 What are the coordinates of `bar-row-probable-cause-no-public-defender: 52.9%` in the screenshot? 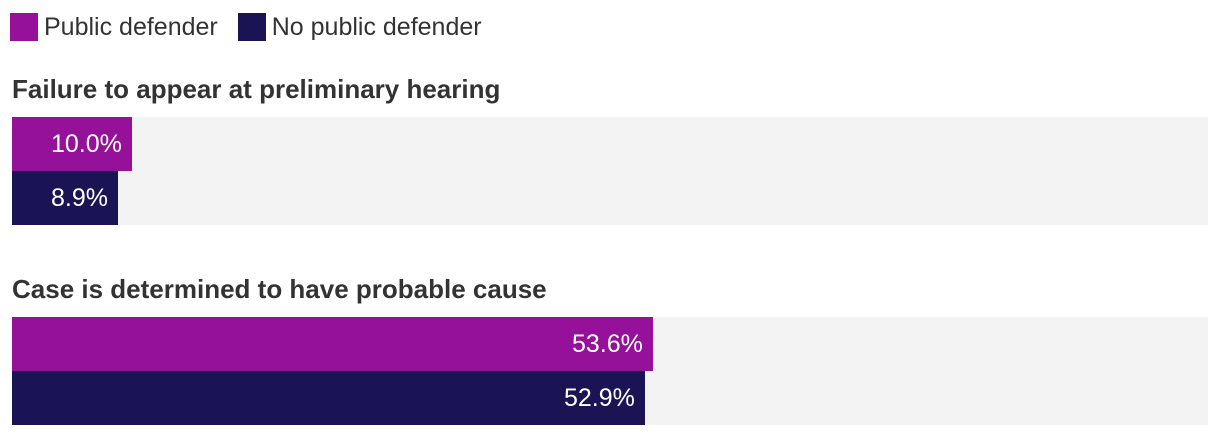 It's located at (610, 398).